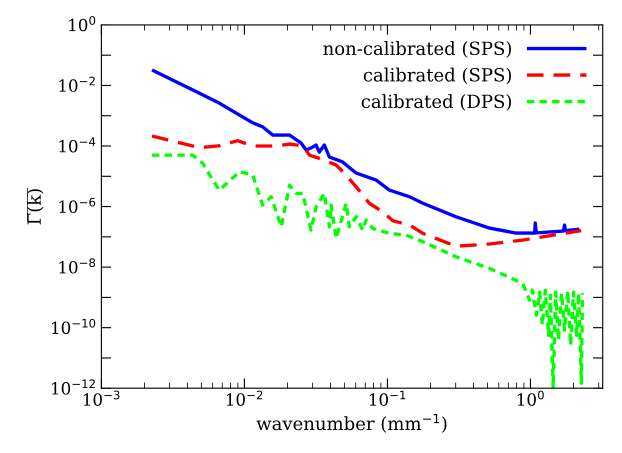 The width and height of the screenshot is (622, 453). Describe the element at coordinates (77, 84) in the screenshot. I see `y-tick-label: 10$^{−2}$` at that location.